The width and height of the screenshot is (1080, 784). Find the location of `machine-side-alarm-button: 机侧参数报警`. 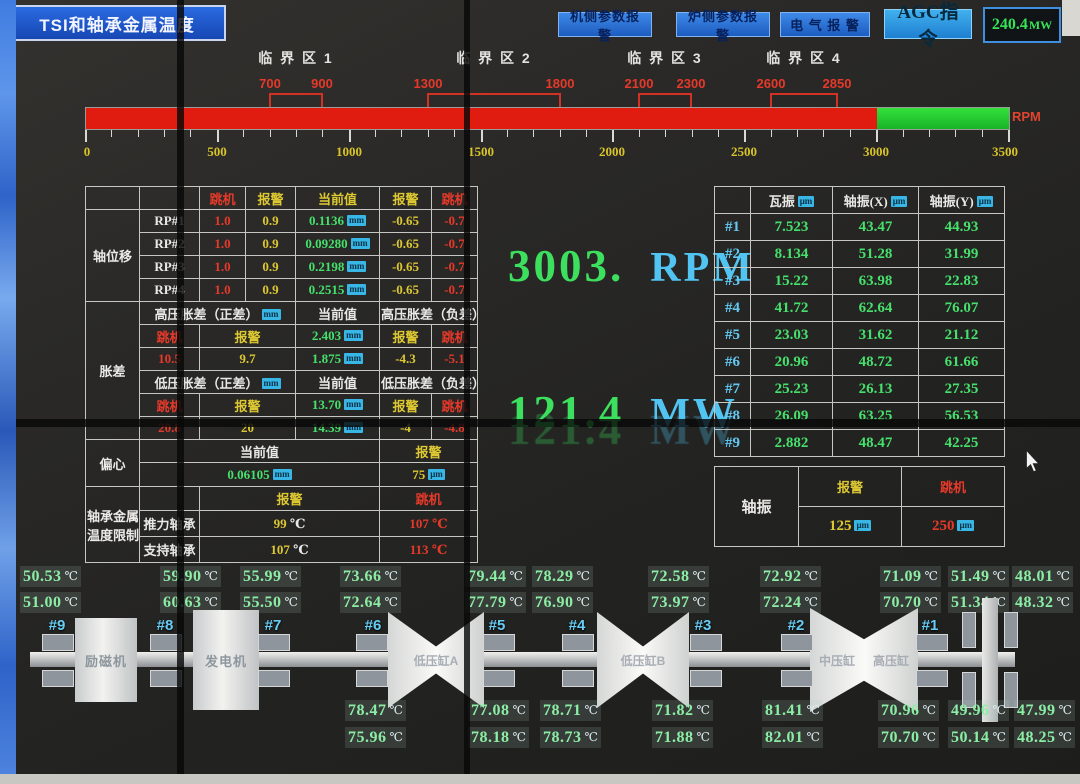

machine-side-alarm-button: 机侧参数报警 is located at coordinates (605, 26).